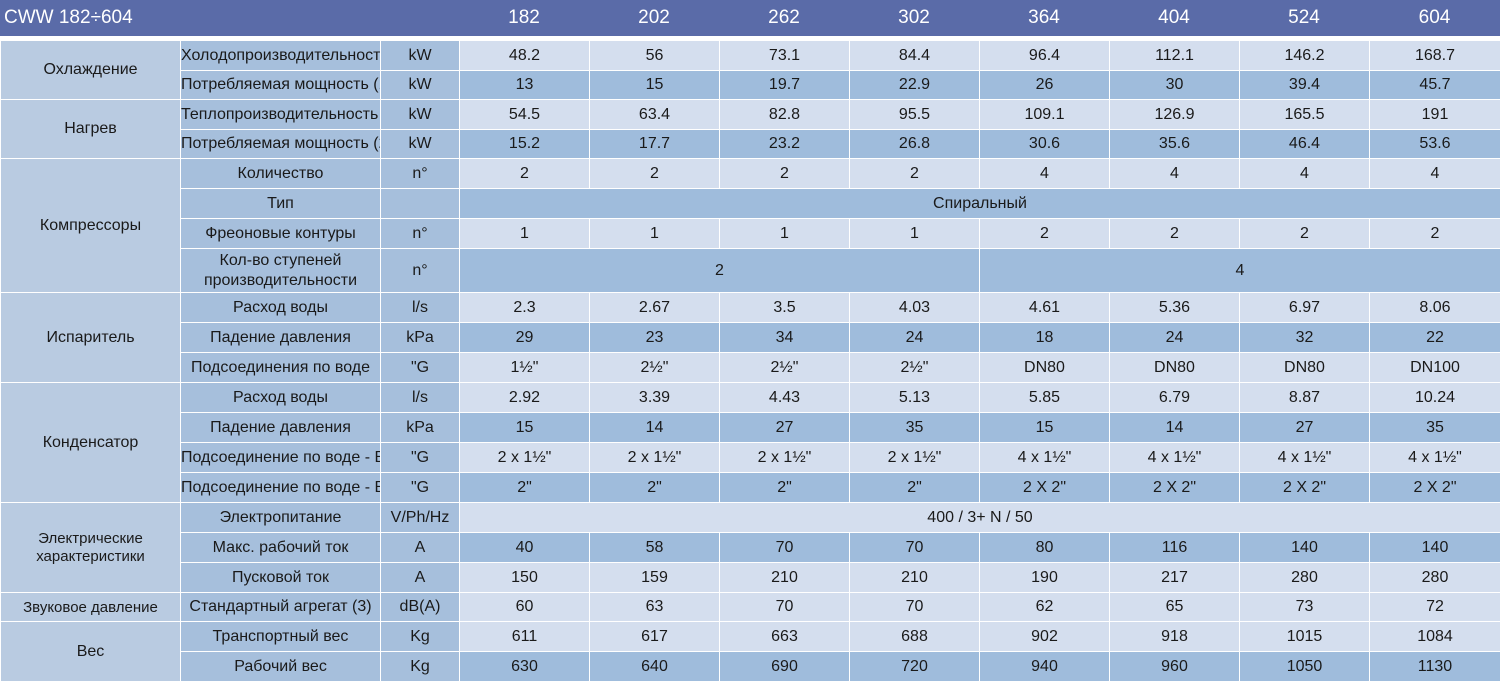 The image size is (1500, 691). I want to click on param-label: Электропитание, so click(280, 517).